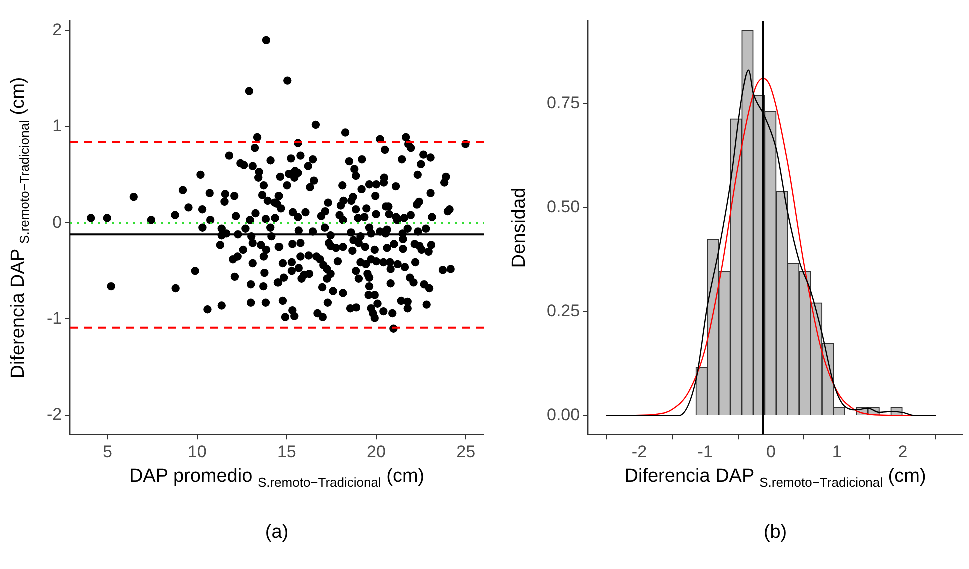 The image size is (969, 569). I want to click on x-tick-label: 20, so click(376, 452).